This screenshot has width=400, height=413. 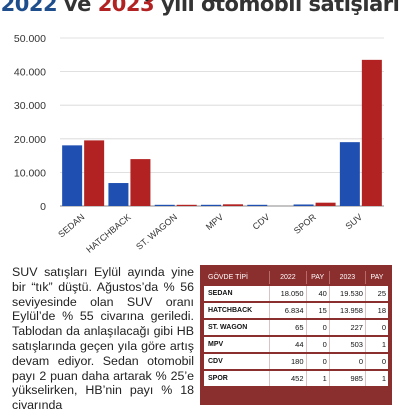 What do you see at coordinates (325, 204) in the screenshot?
I see `bar-spor-s1` at bounding box center [325, 204].